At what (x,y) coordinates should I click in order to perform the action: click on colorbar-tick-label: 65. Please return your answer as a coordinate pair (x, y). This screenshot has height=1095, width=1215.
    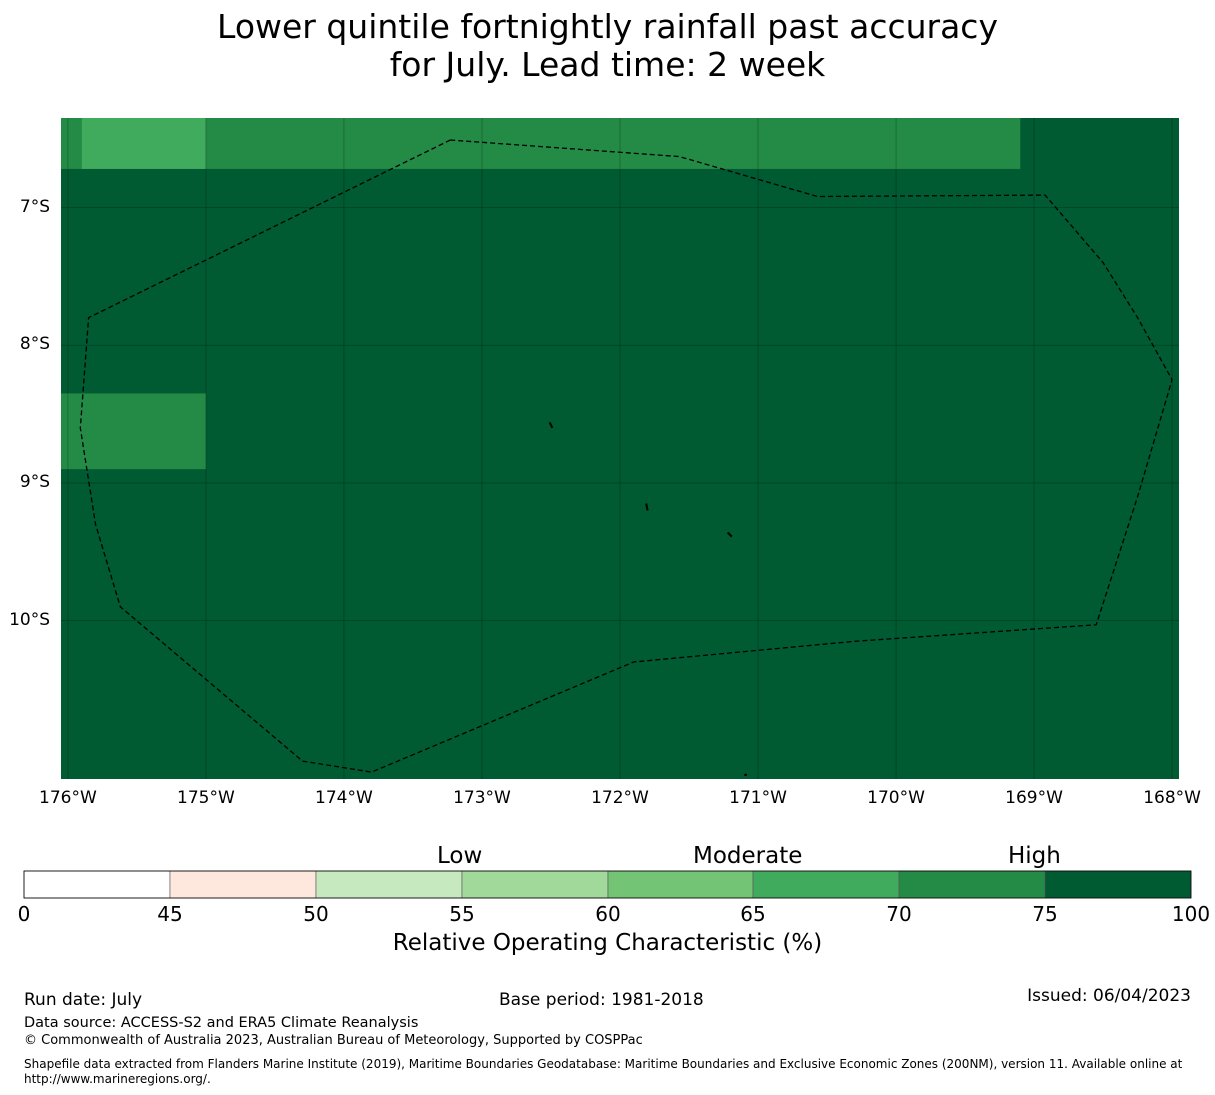
    Looking at the image, I should click on (753, 914).